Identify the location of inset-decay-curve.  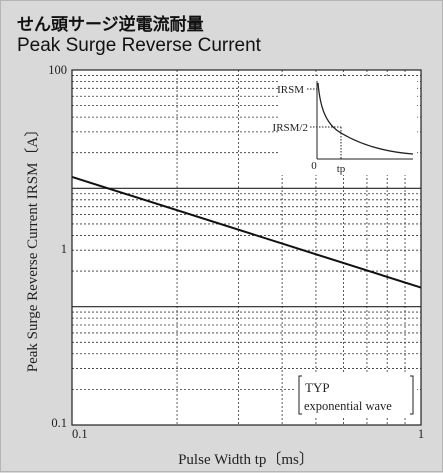
(365, 118).